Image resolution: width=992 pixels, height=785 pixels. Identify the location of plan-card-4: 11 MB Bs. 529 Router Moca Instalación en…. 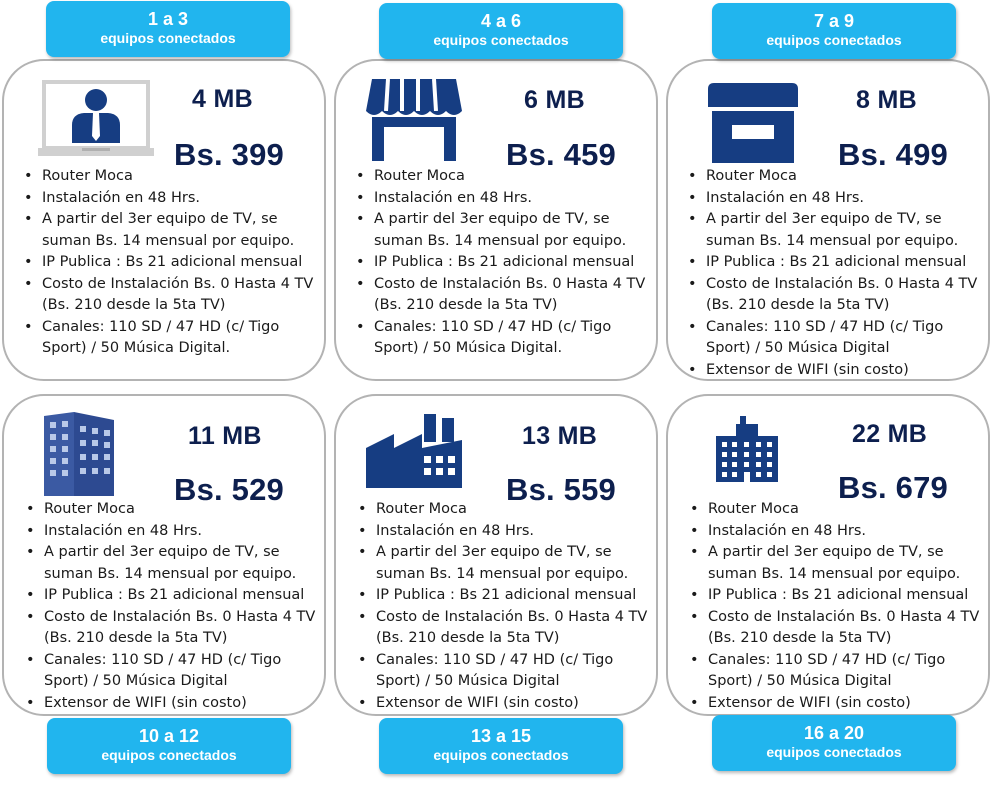
(164, 555).